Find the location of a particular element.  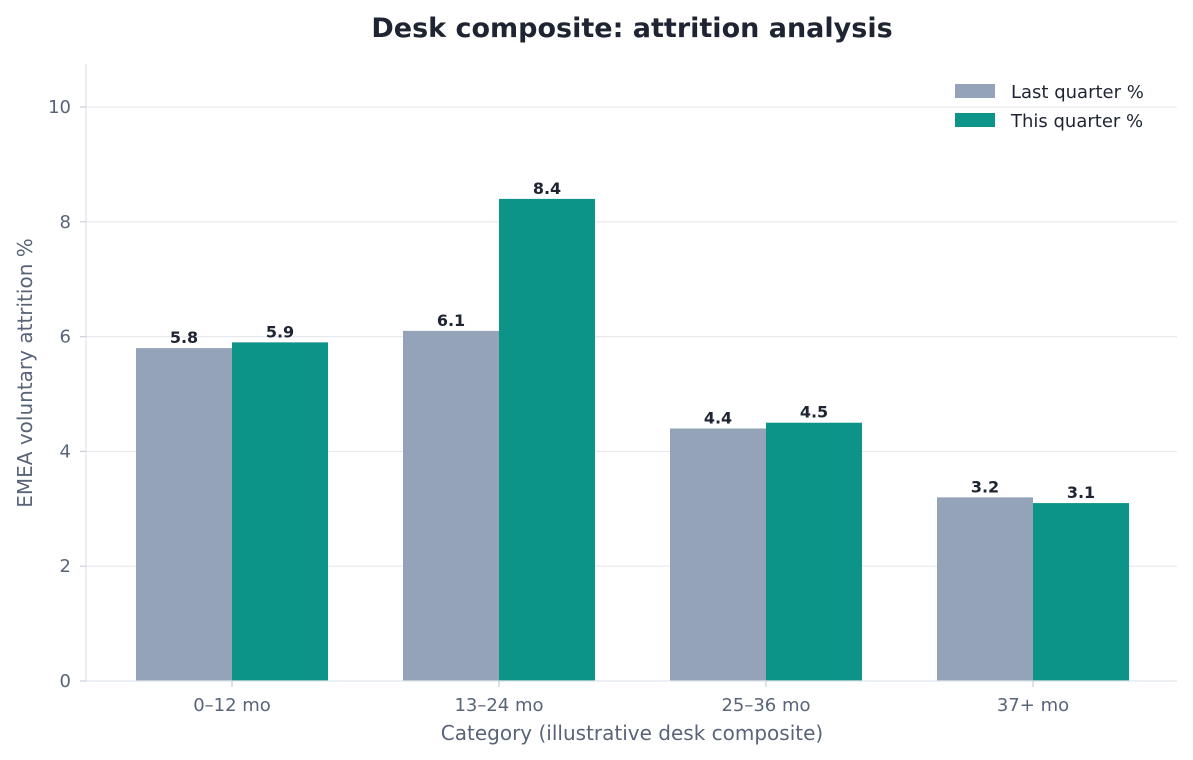

x-tick-label: 13–24 mo is located at coordinates (498, 705).